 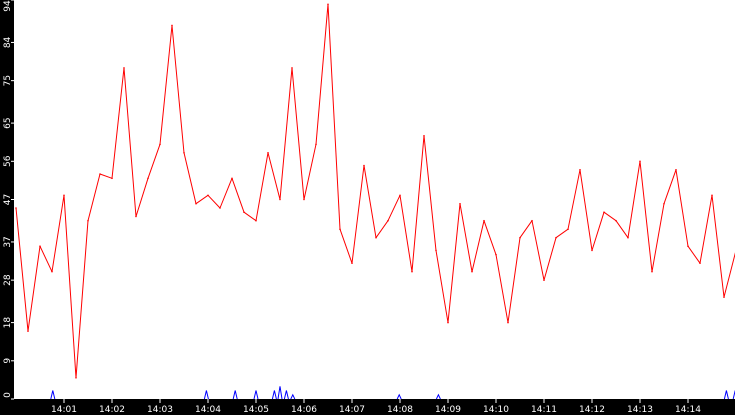 I want to click on x-tick-label: 14:14, so click(x=688, y=410).